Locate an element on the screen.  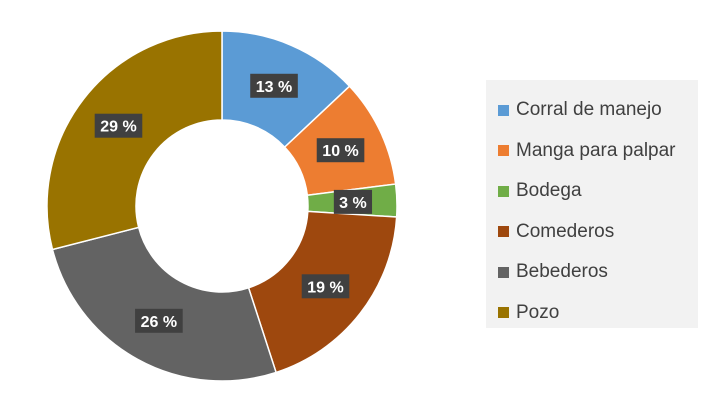
legend-item-corral-de-manejo: Corral de manejo is located at coordinates (598, 110).